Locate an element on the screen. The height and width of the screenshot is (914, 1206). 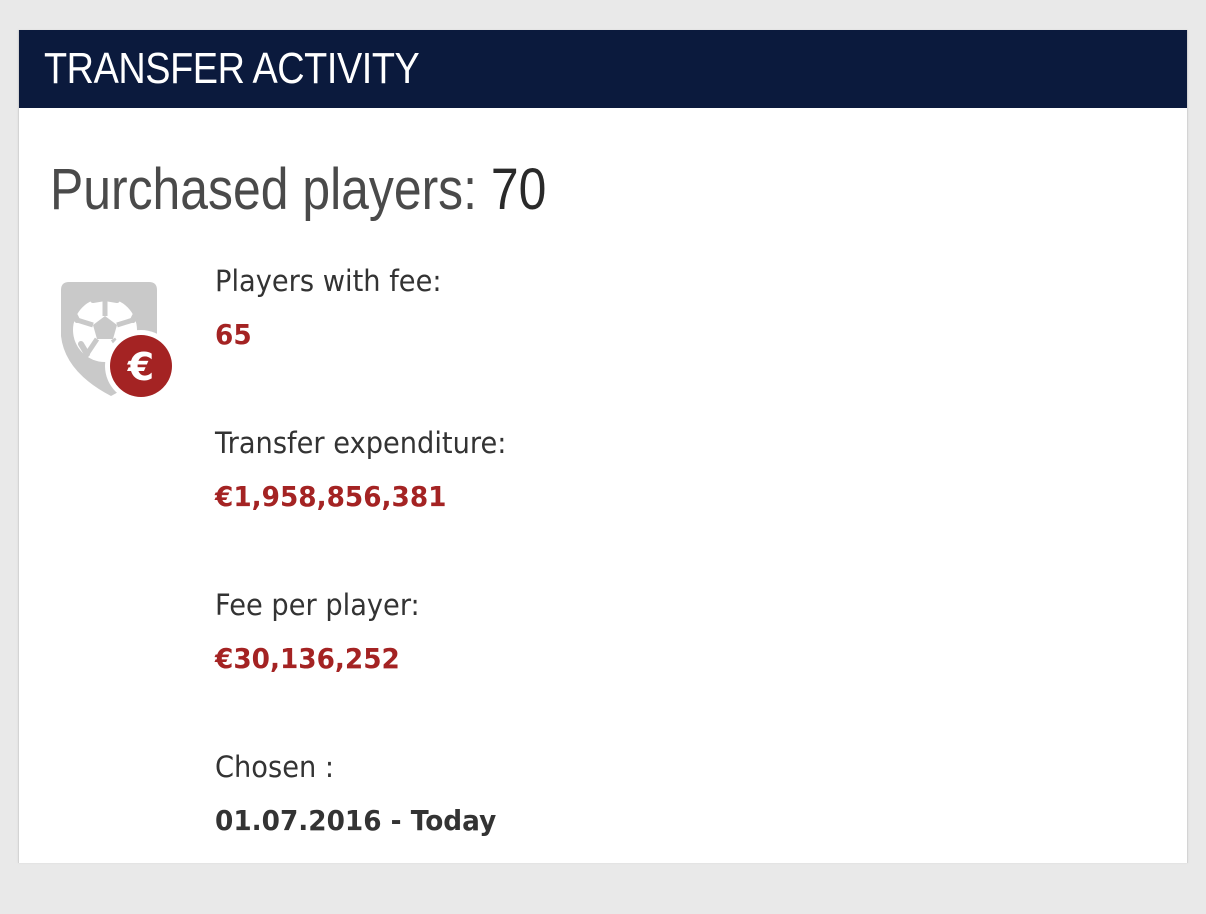
stat-transfer-expenditure: Transfer expenditure: €1,958,856,381 is located at coordinates (370, 509).